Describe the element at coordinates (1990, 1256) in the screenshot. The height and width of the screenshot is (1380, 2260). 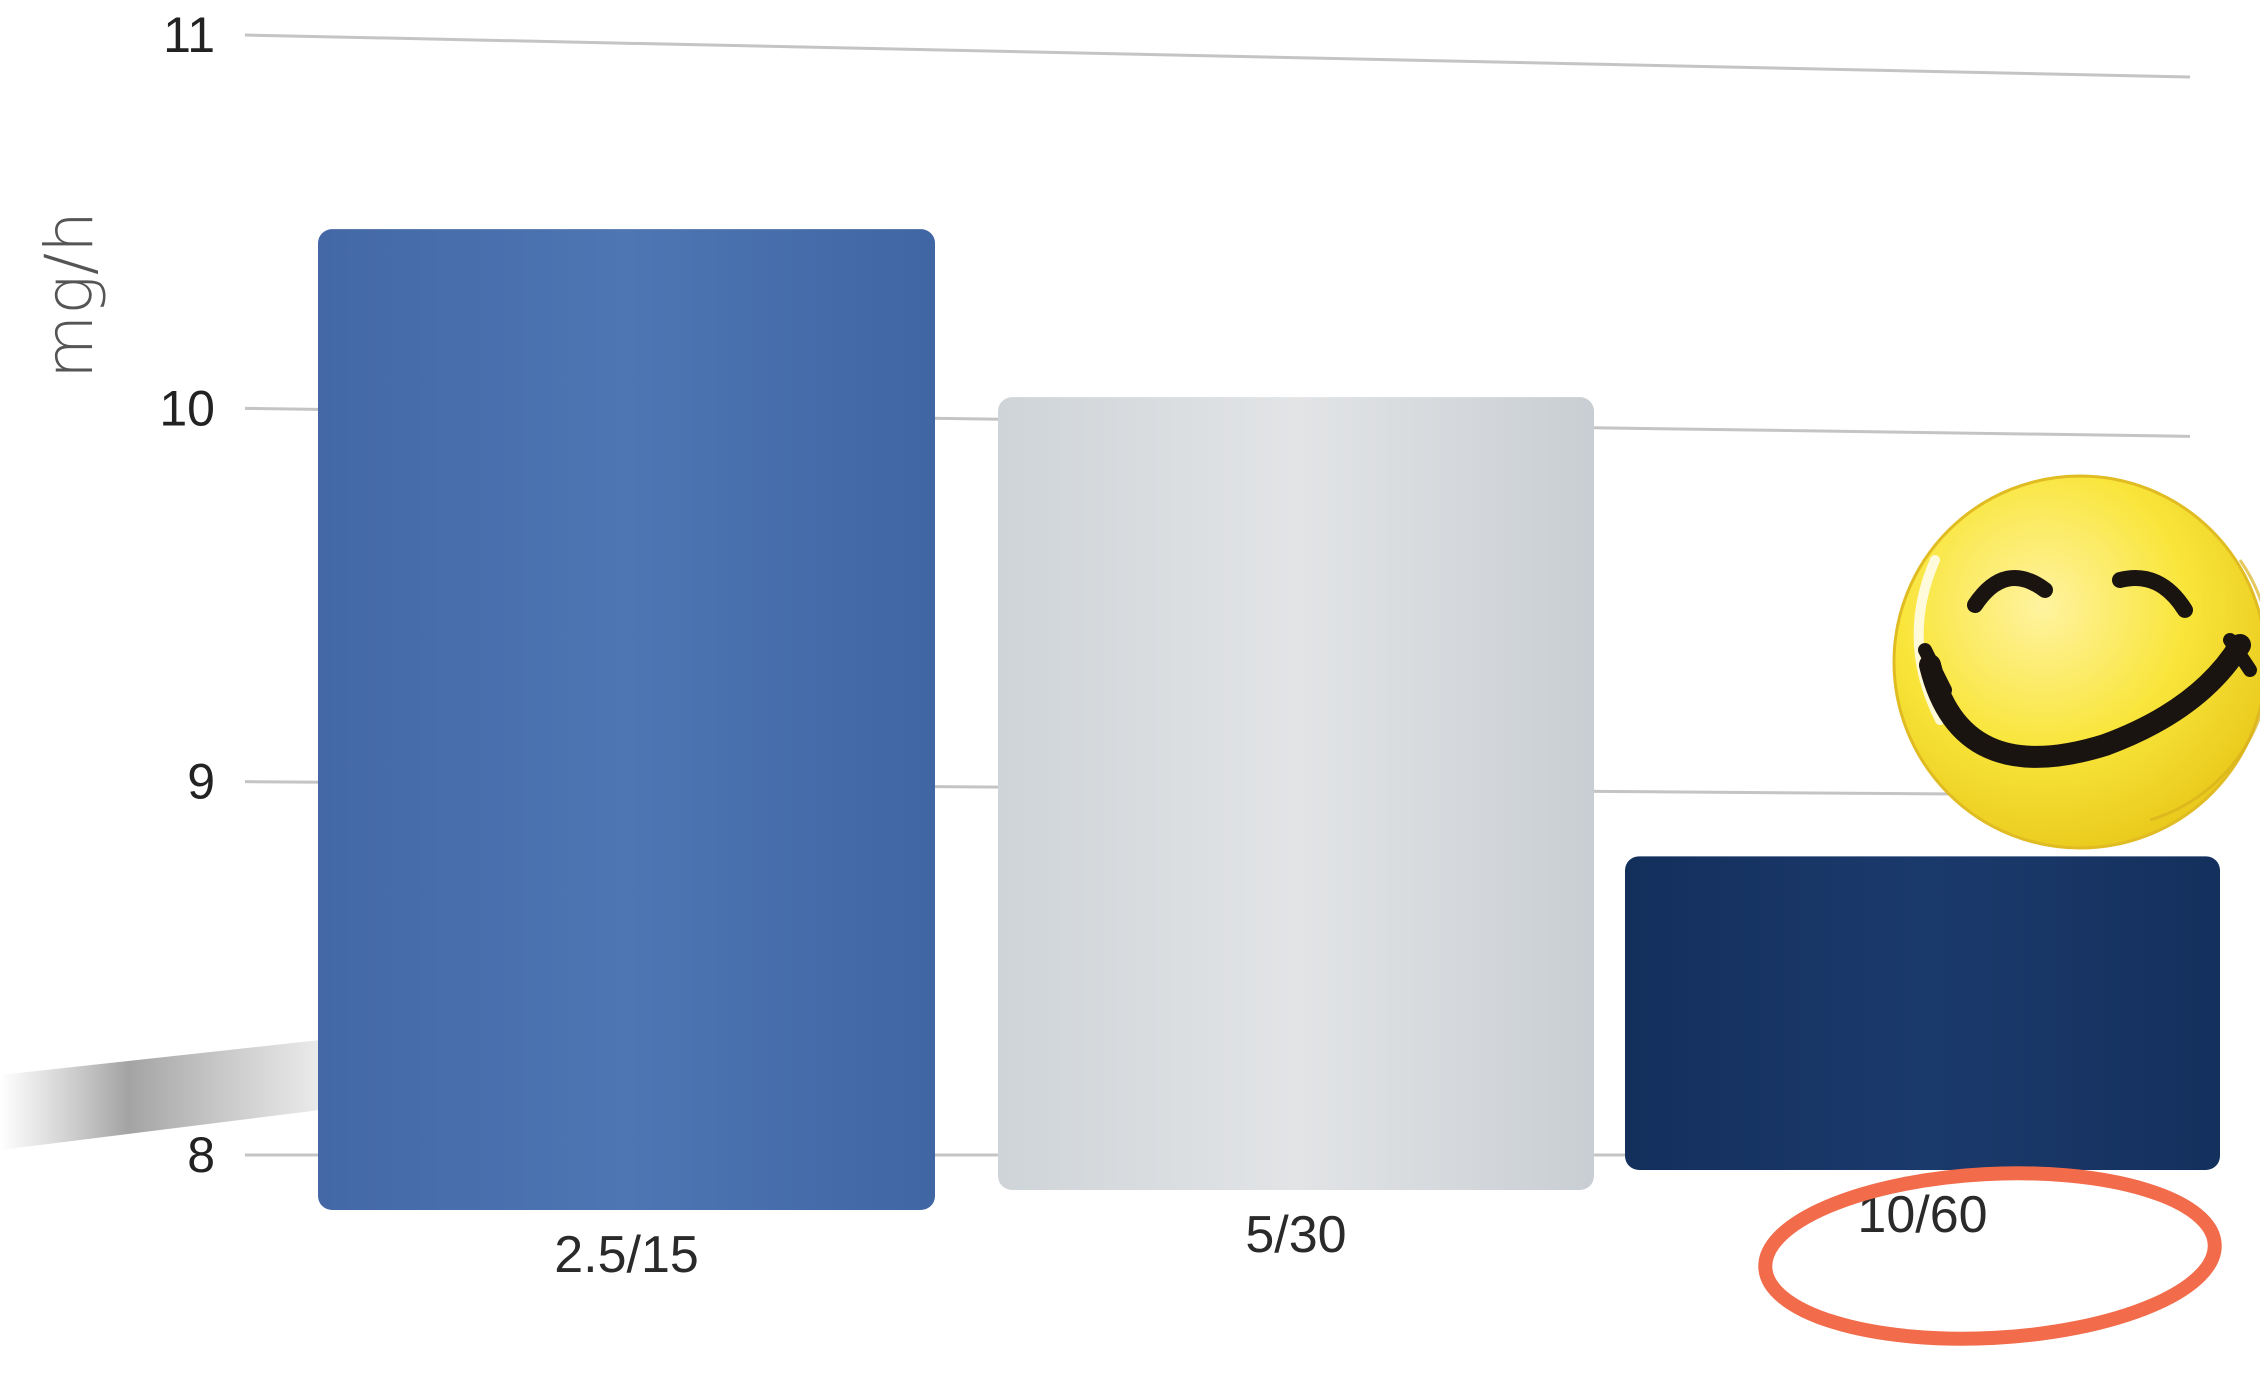
I see `highlight-ellipse` at that location.